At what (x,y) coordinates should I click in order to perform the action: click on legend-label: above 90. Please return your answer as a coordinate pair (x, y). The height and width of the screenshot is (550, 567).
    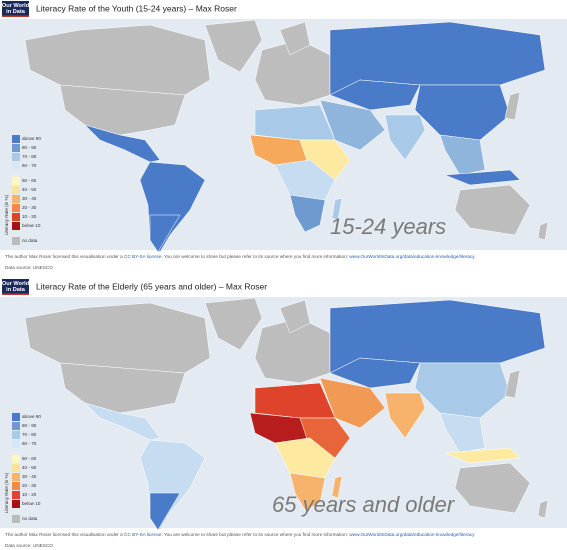
    Looking at the image, I should click on (31, 416).